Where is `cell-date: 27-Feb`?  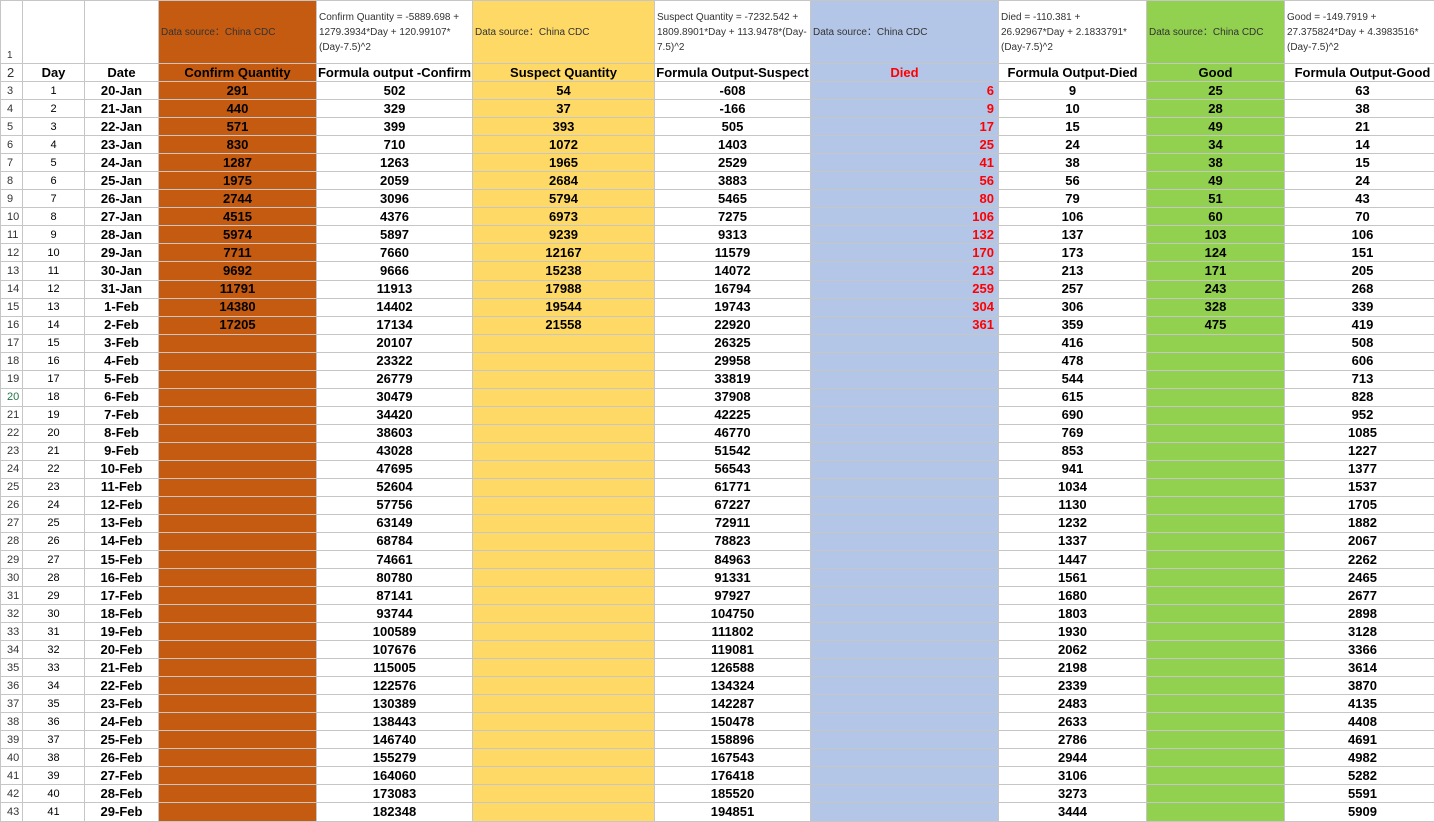 cell-date: 27-Feb is located at coordinates (121, 776).